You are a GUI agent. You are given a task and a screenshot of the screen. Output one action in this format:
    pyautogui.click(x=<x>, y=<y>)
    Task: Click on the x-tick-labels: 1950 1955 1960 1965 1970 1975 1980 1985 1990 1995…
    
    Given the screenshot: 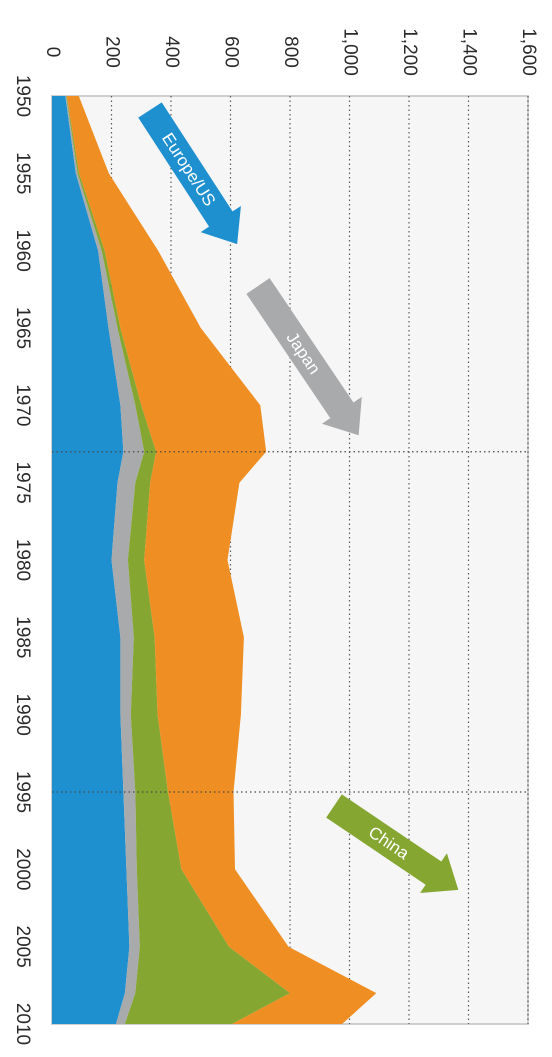 What is the action you would take?
    pyautogui.click(x=22, y=560)
    